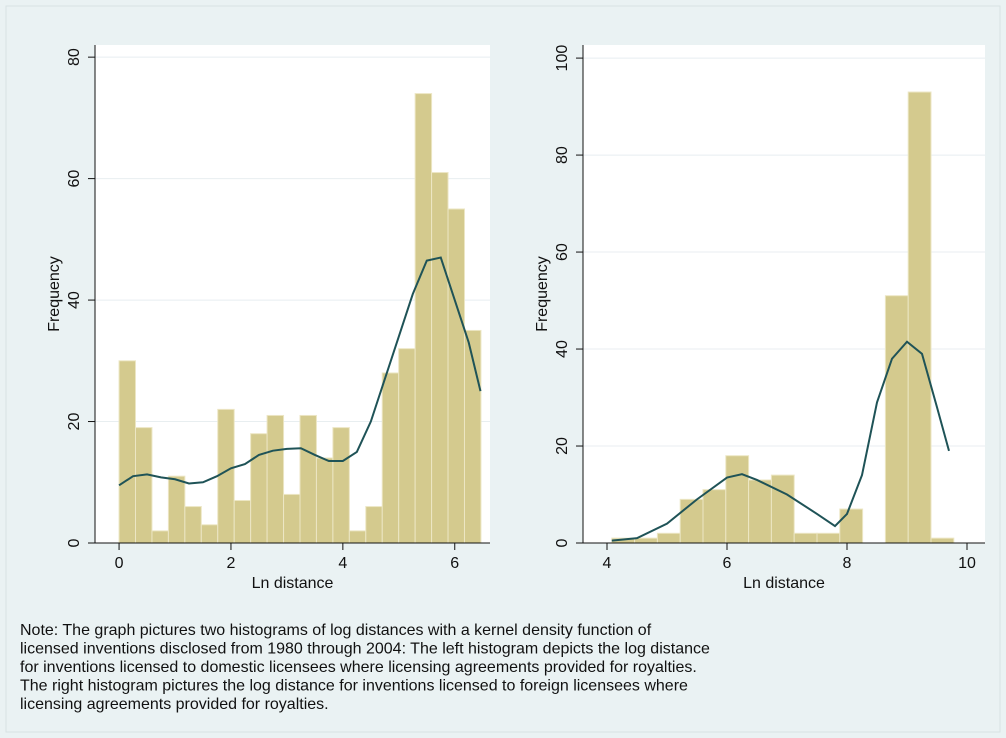 This screenshot has width=1006, height=738. I want to click on x-tick-label: 0, so click(119, 563).